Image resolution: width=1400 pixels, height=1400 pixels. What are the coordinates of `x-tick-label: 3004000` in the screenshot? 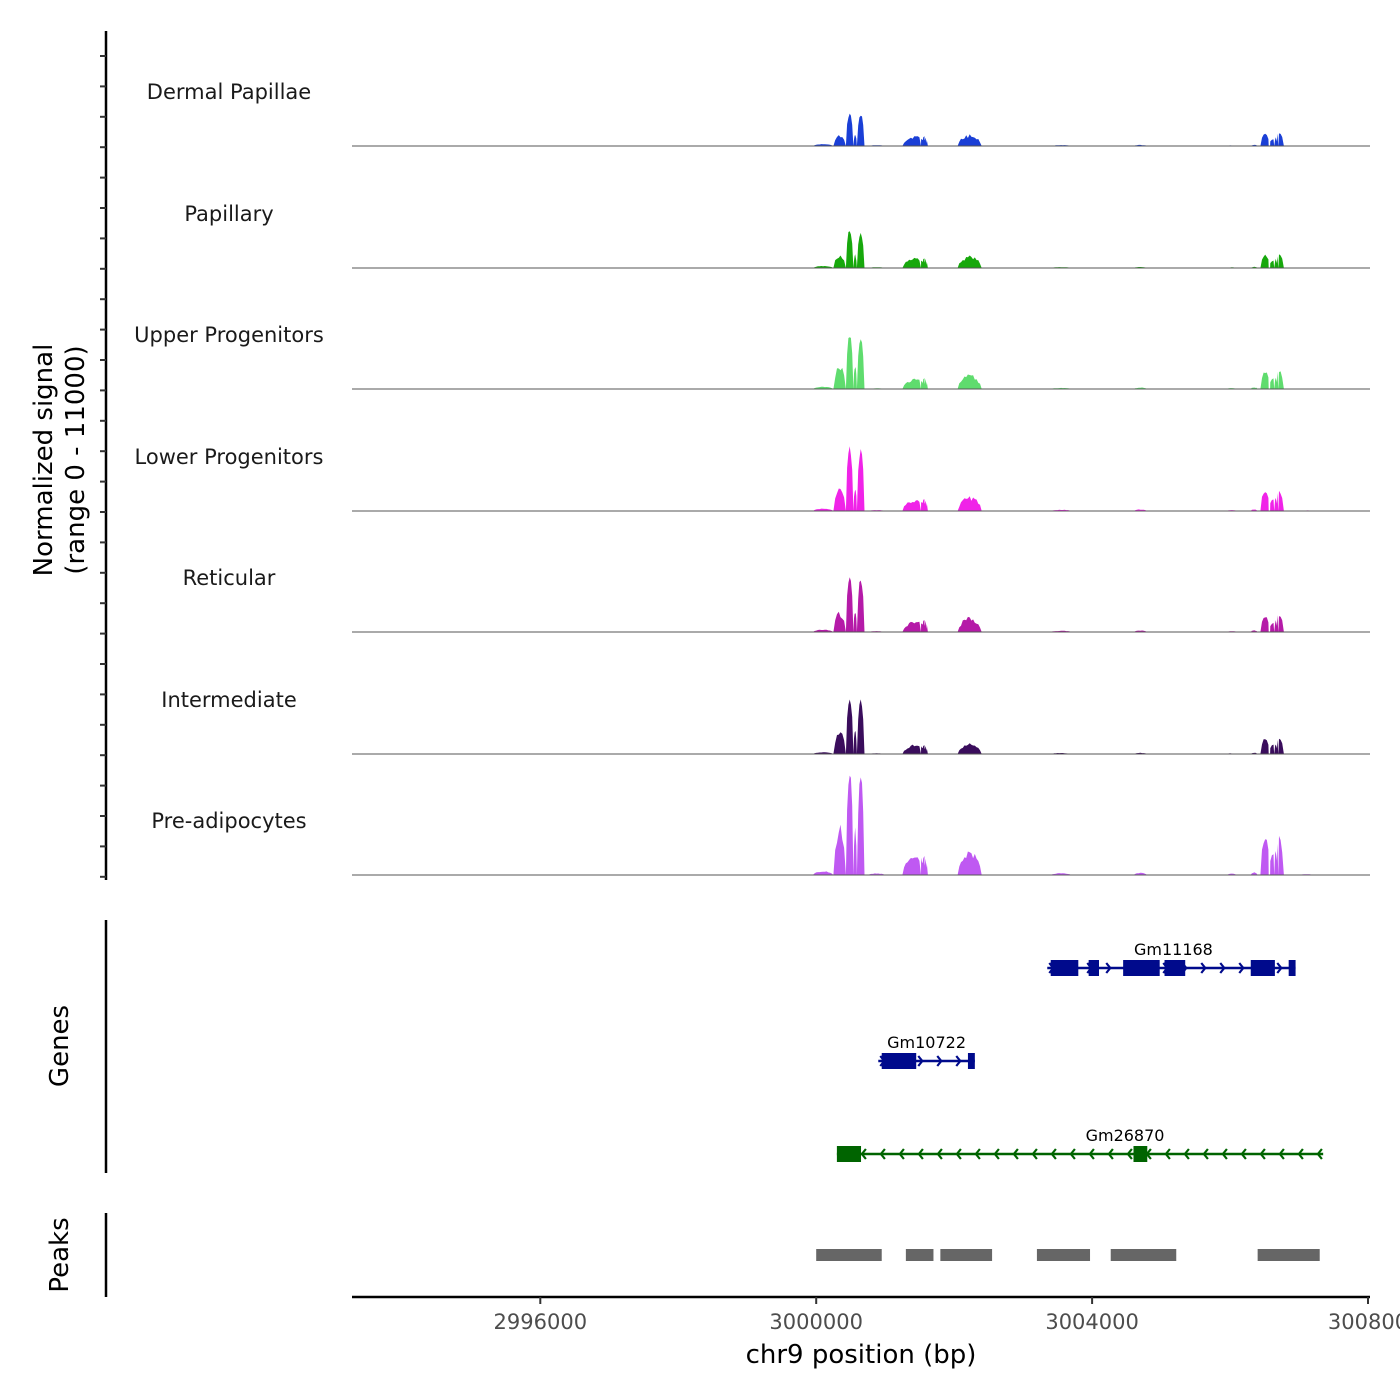 It's located at (1092, 1322).